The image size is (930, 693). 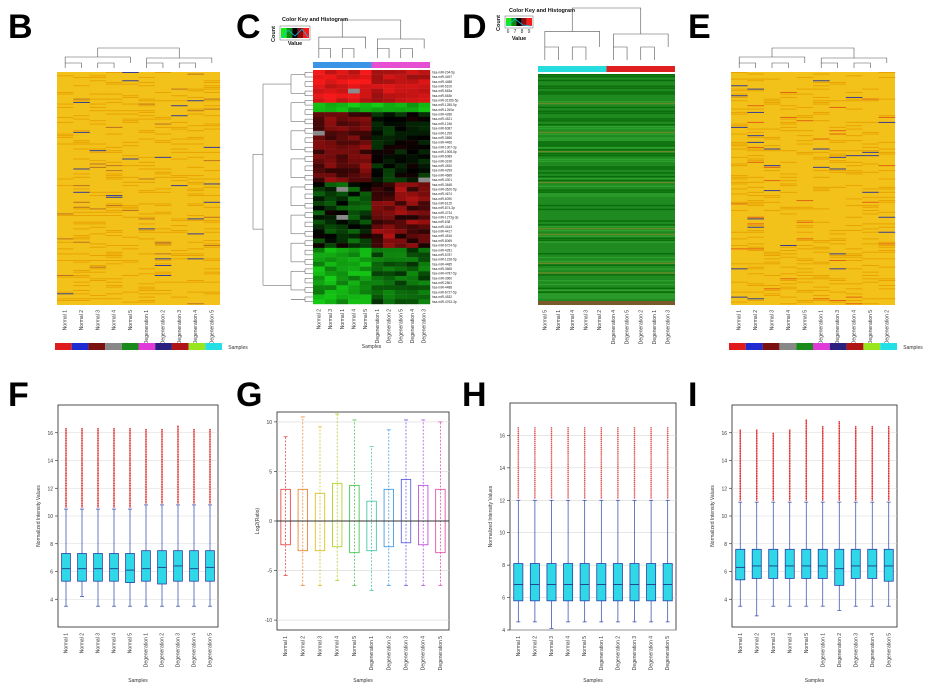 I want to click on h-ytick-label: 4, so click(x=503, y=631).